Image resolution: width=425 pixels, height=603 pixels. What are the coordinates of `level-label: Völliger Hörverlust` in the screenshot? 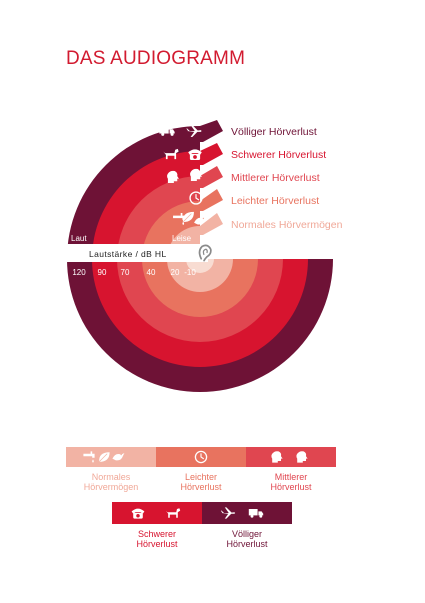 It's located at (274, 132).